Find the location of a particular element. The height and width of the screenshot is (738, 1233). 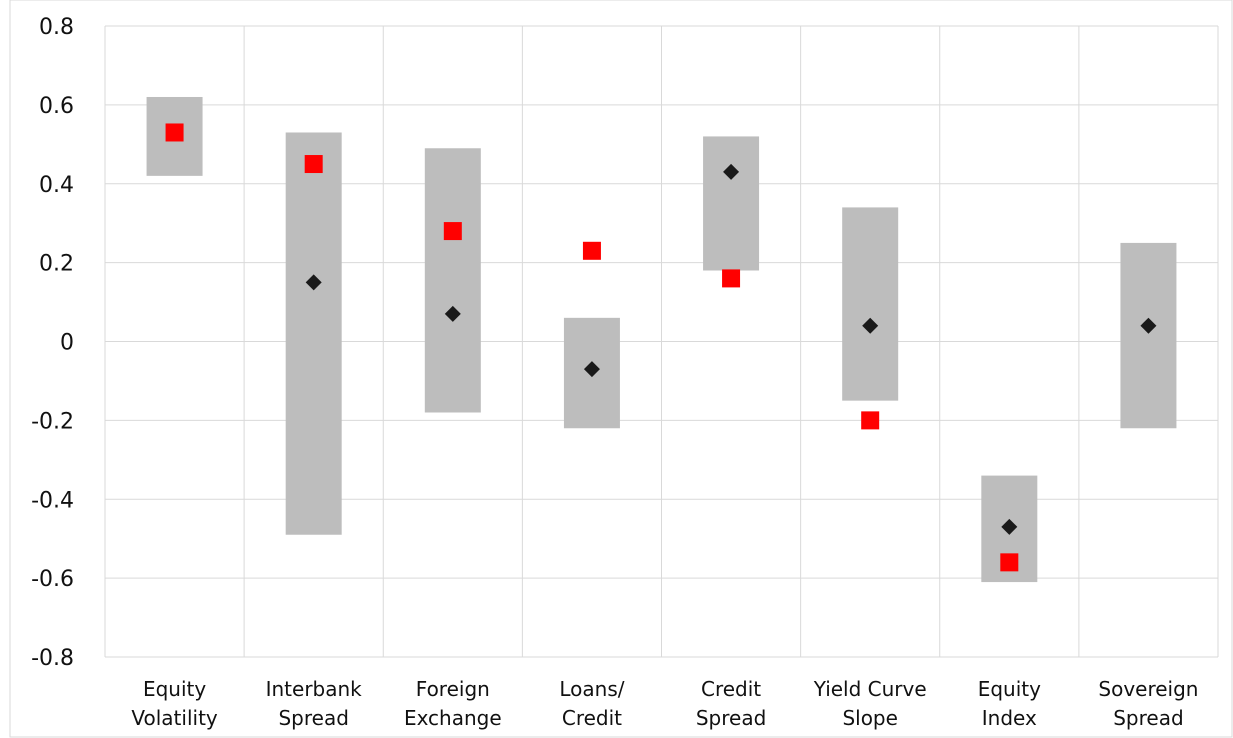

x-category-label: Yield Curve is located at coordinates (870, 689).